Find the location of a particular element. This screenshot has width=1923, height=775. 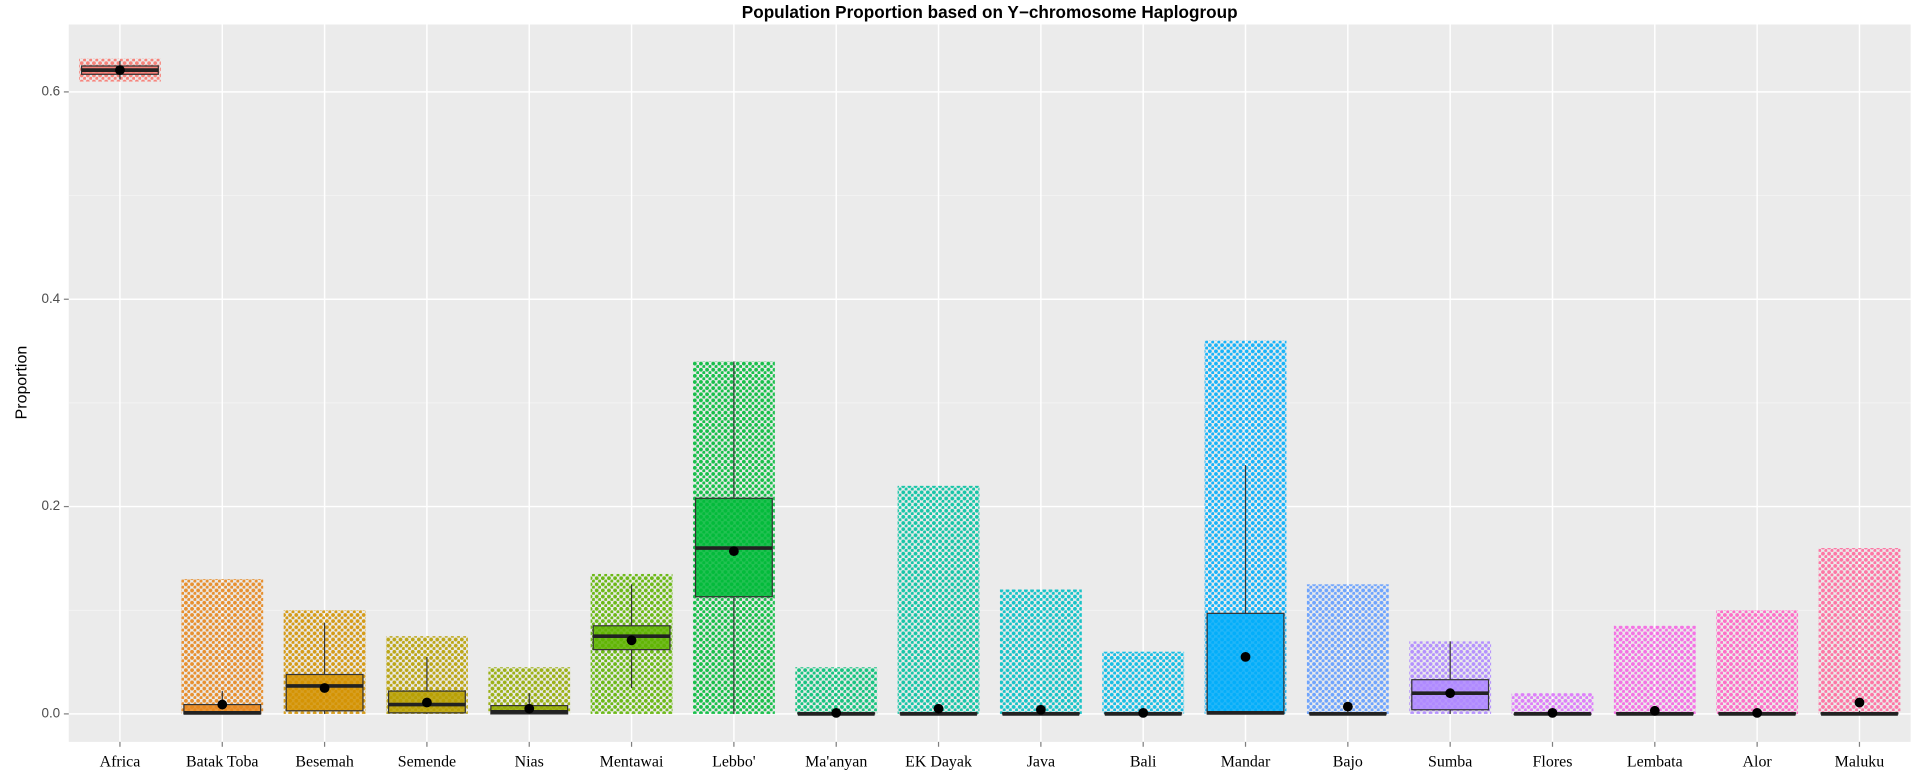

x-tick-label: Lebbo' is located at coordinates (734, 761).